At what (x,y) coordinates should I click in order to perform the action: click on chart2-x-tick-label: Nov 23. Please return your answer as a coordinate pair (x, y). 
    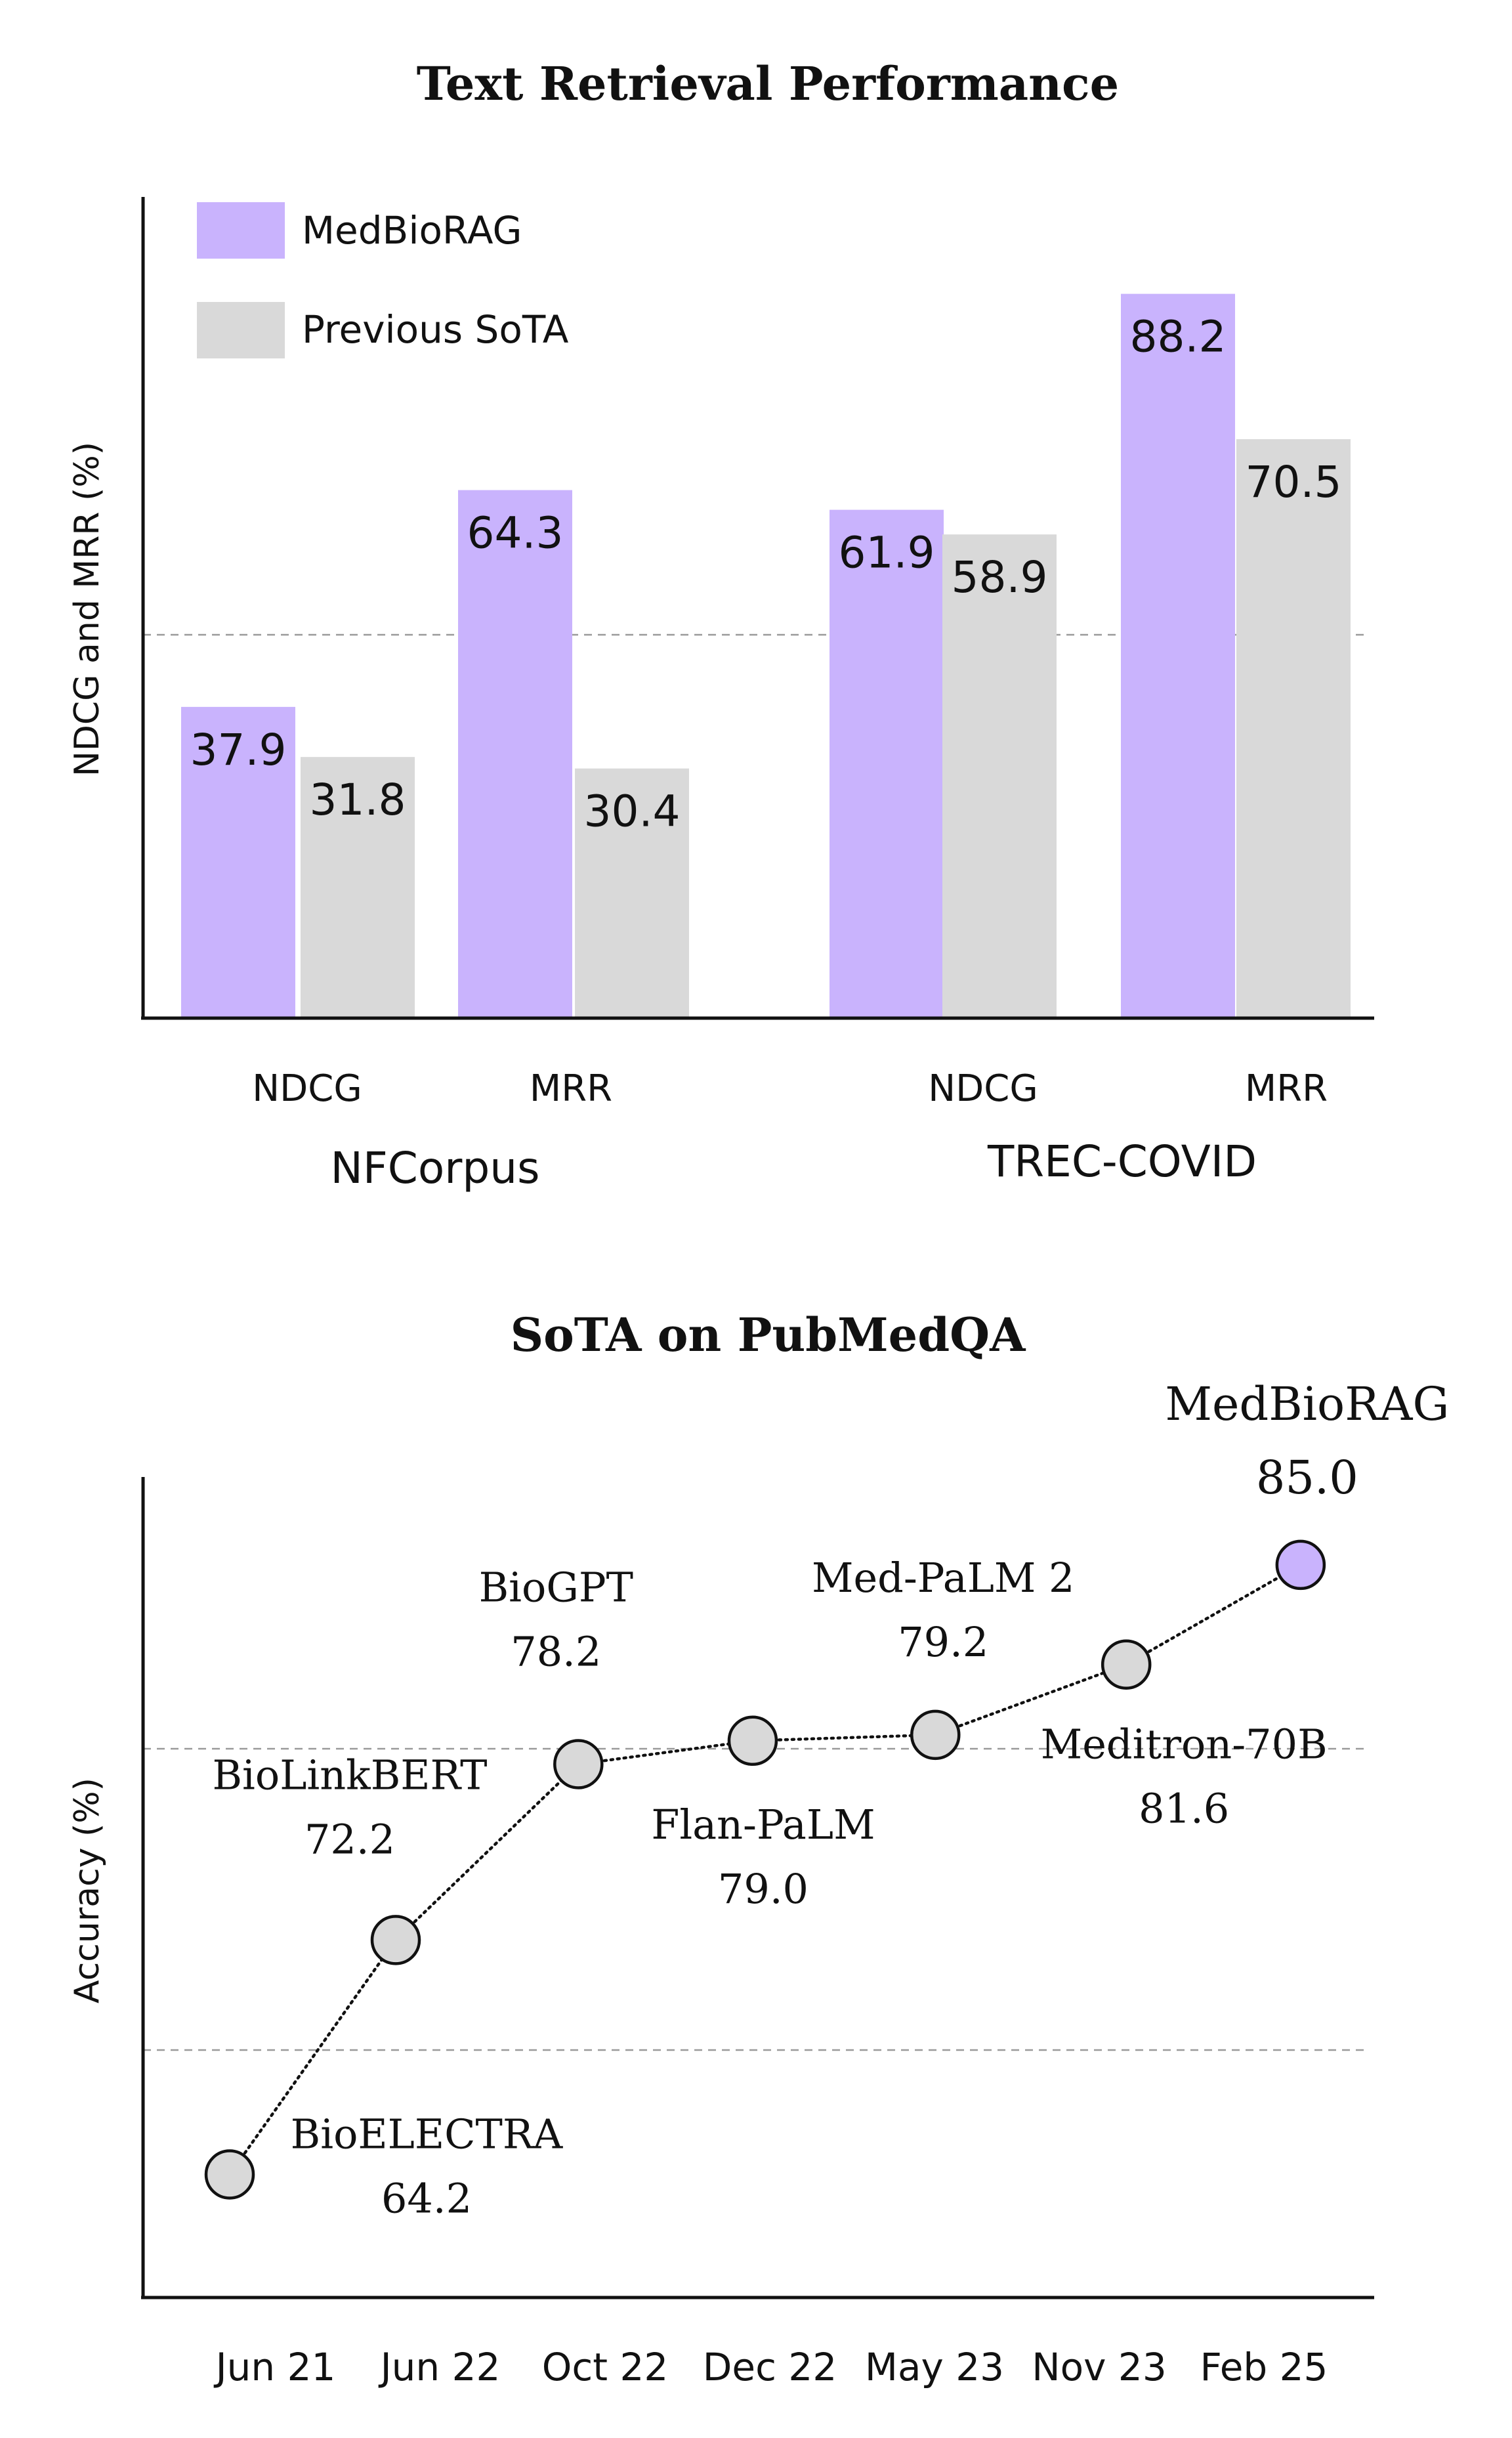
    Looking at the image, I should click on (1099, 2367).